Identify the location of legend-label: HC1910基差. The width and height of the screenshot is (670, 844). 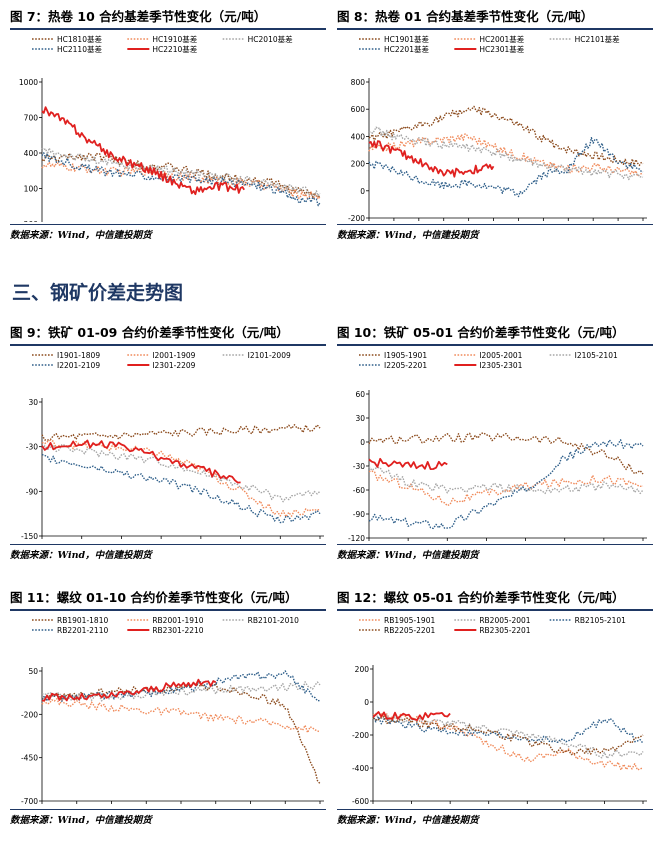
(174, 39).